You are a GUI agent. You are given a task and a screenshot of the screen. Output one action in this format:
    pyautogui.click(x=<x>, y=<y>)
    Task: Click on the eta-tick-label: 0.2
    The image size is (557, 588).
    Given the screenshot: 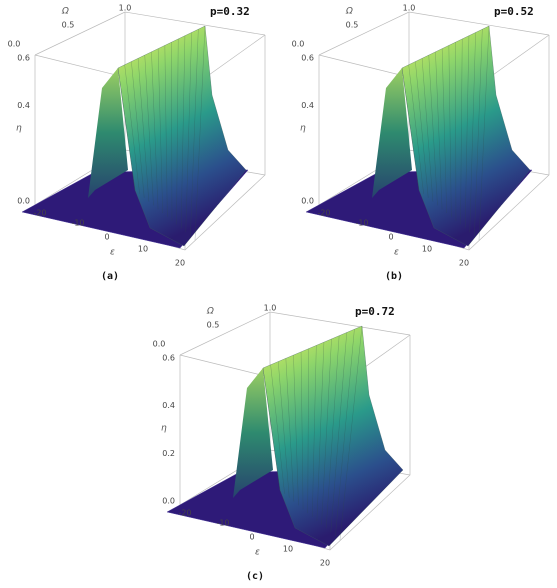 What is the action you would take?
    pyautogui.click(x=168, y=453)
    